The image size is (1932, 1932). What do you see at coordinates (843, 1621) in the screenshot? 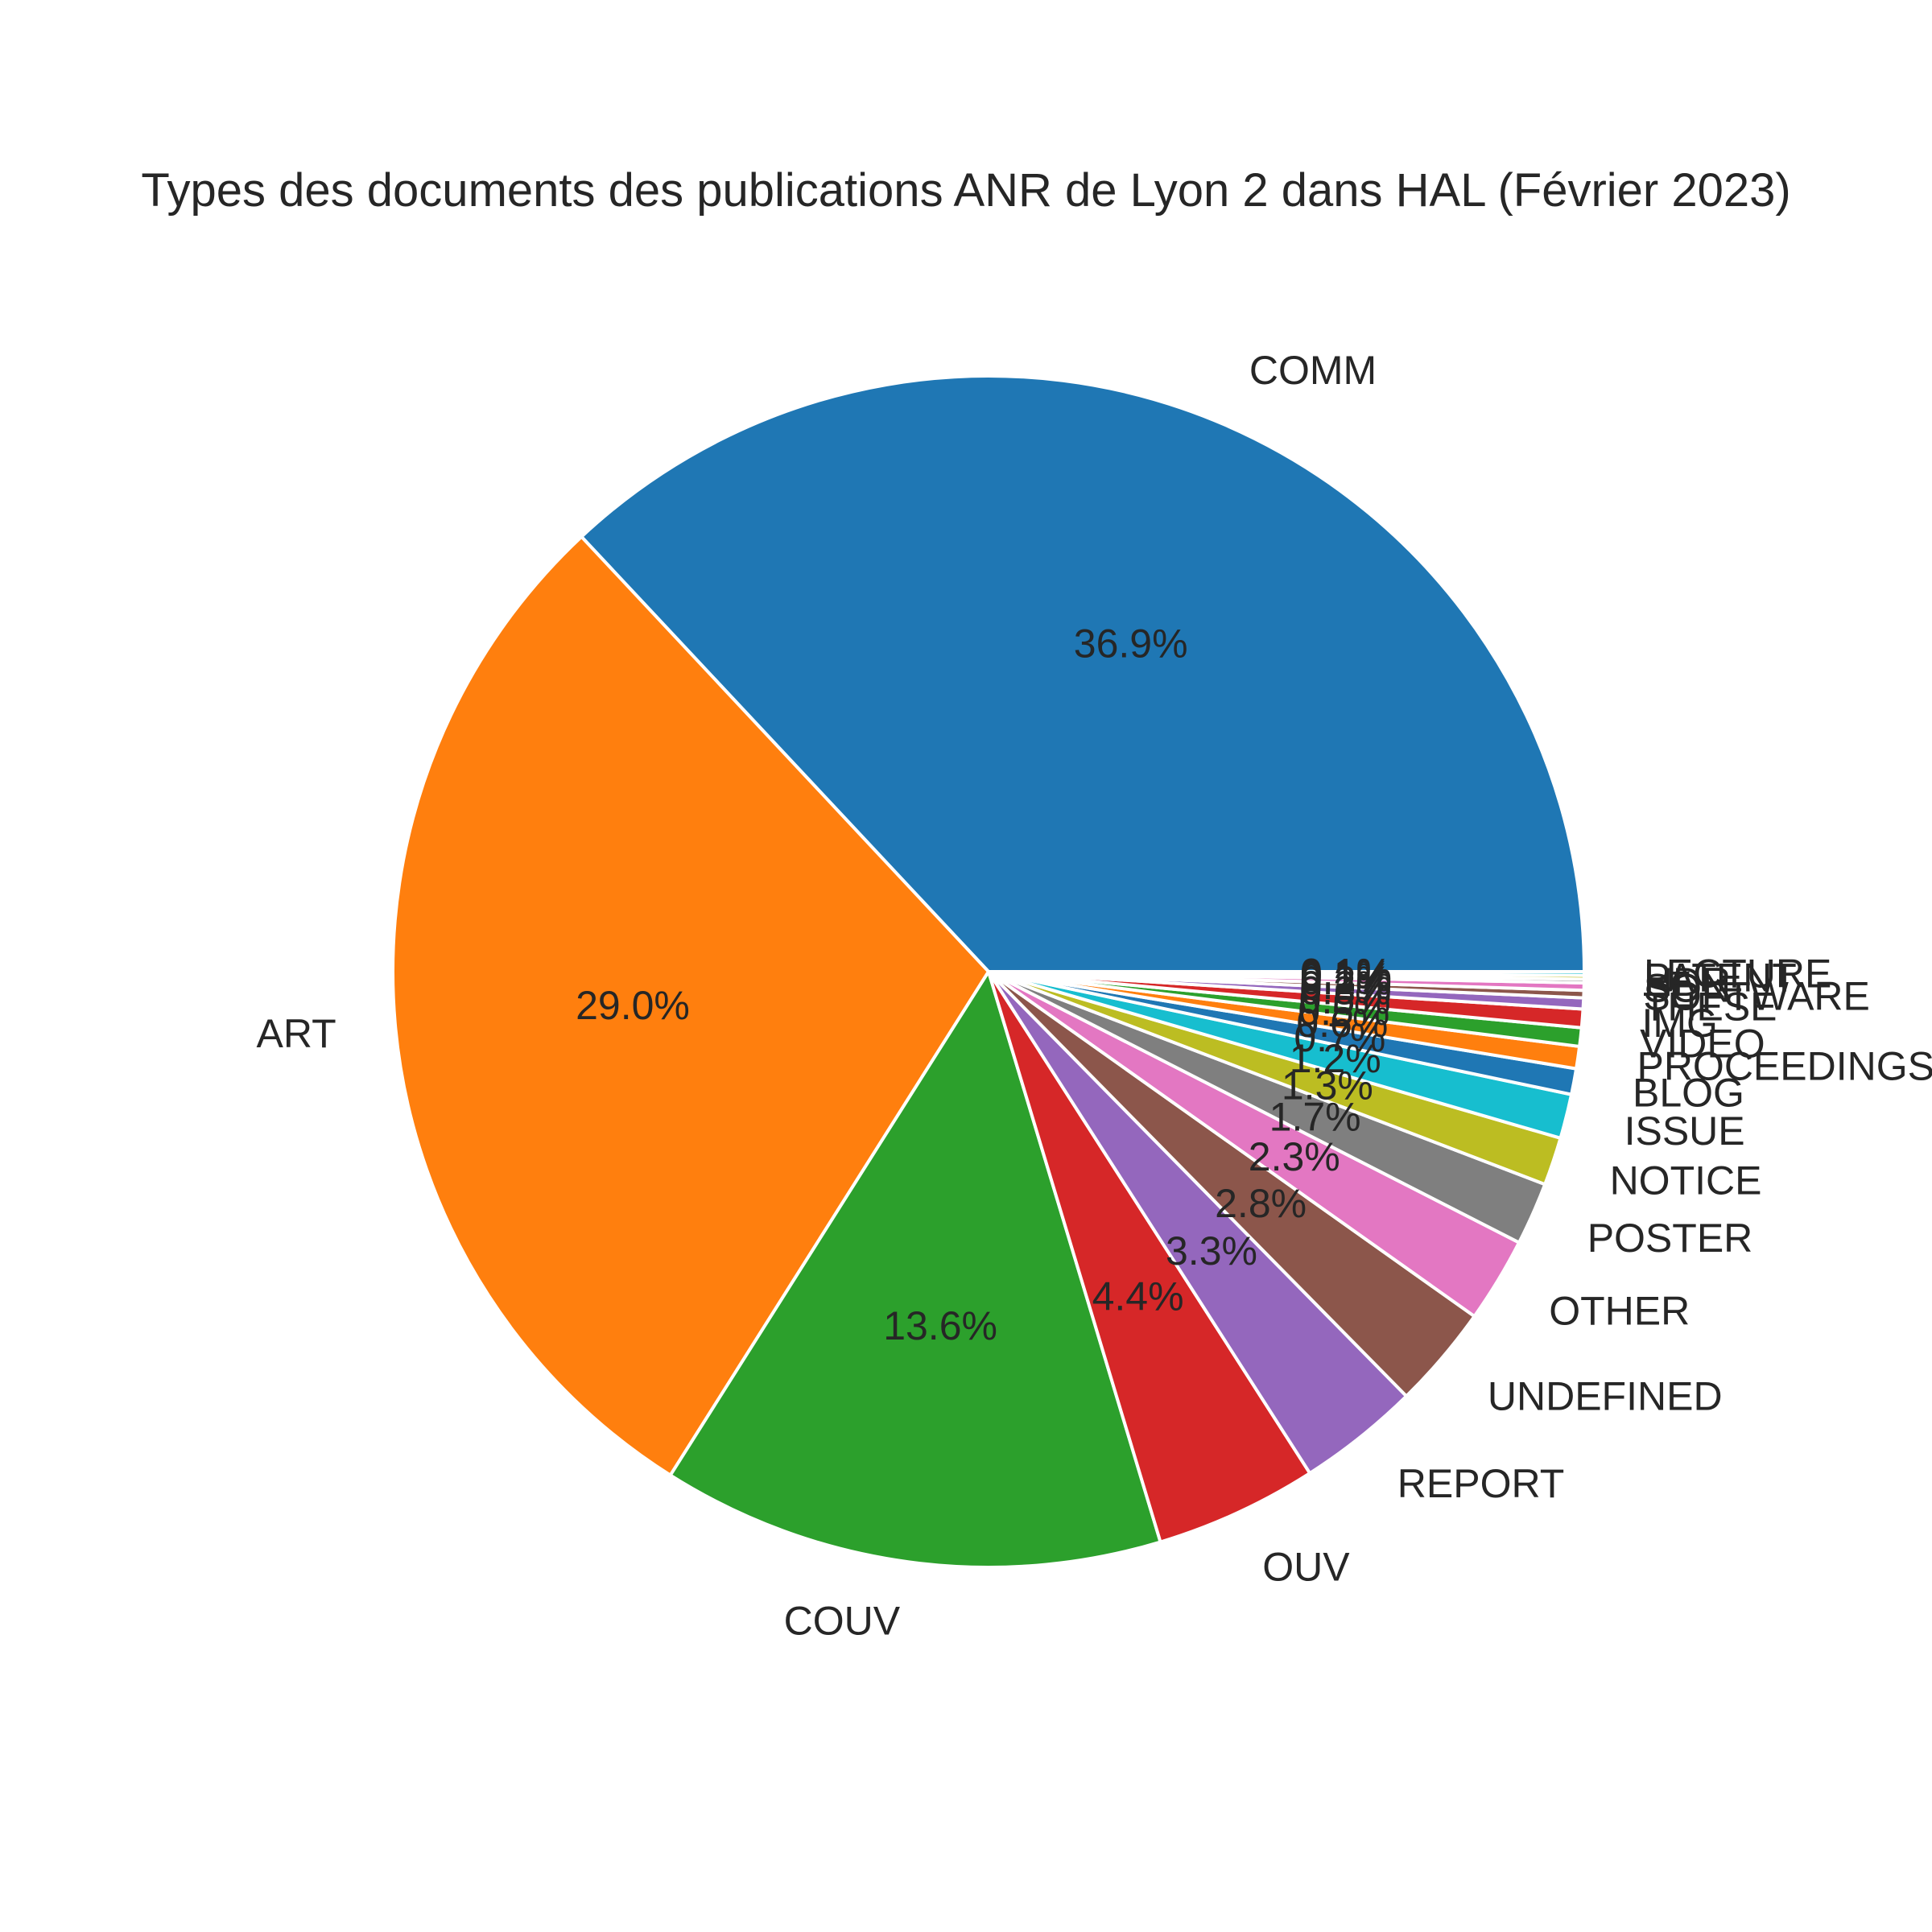
I see `slice-label-couv: COUV` at bounding box center [843, 1621].